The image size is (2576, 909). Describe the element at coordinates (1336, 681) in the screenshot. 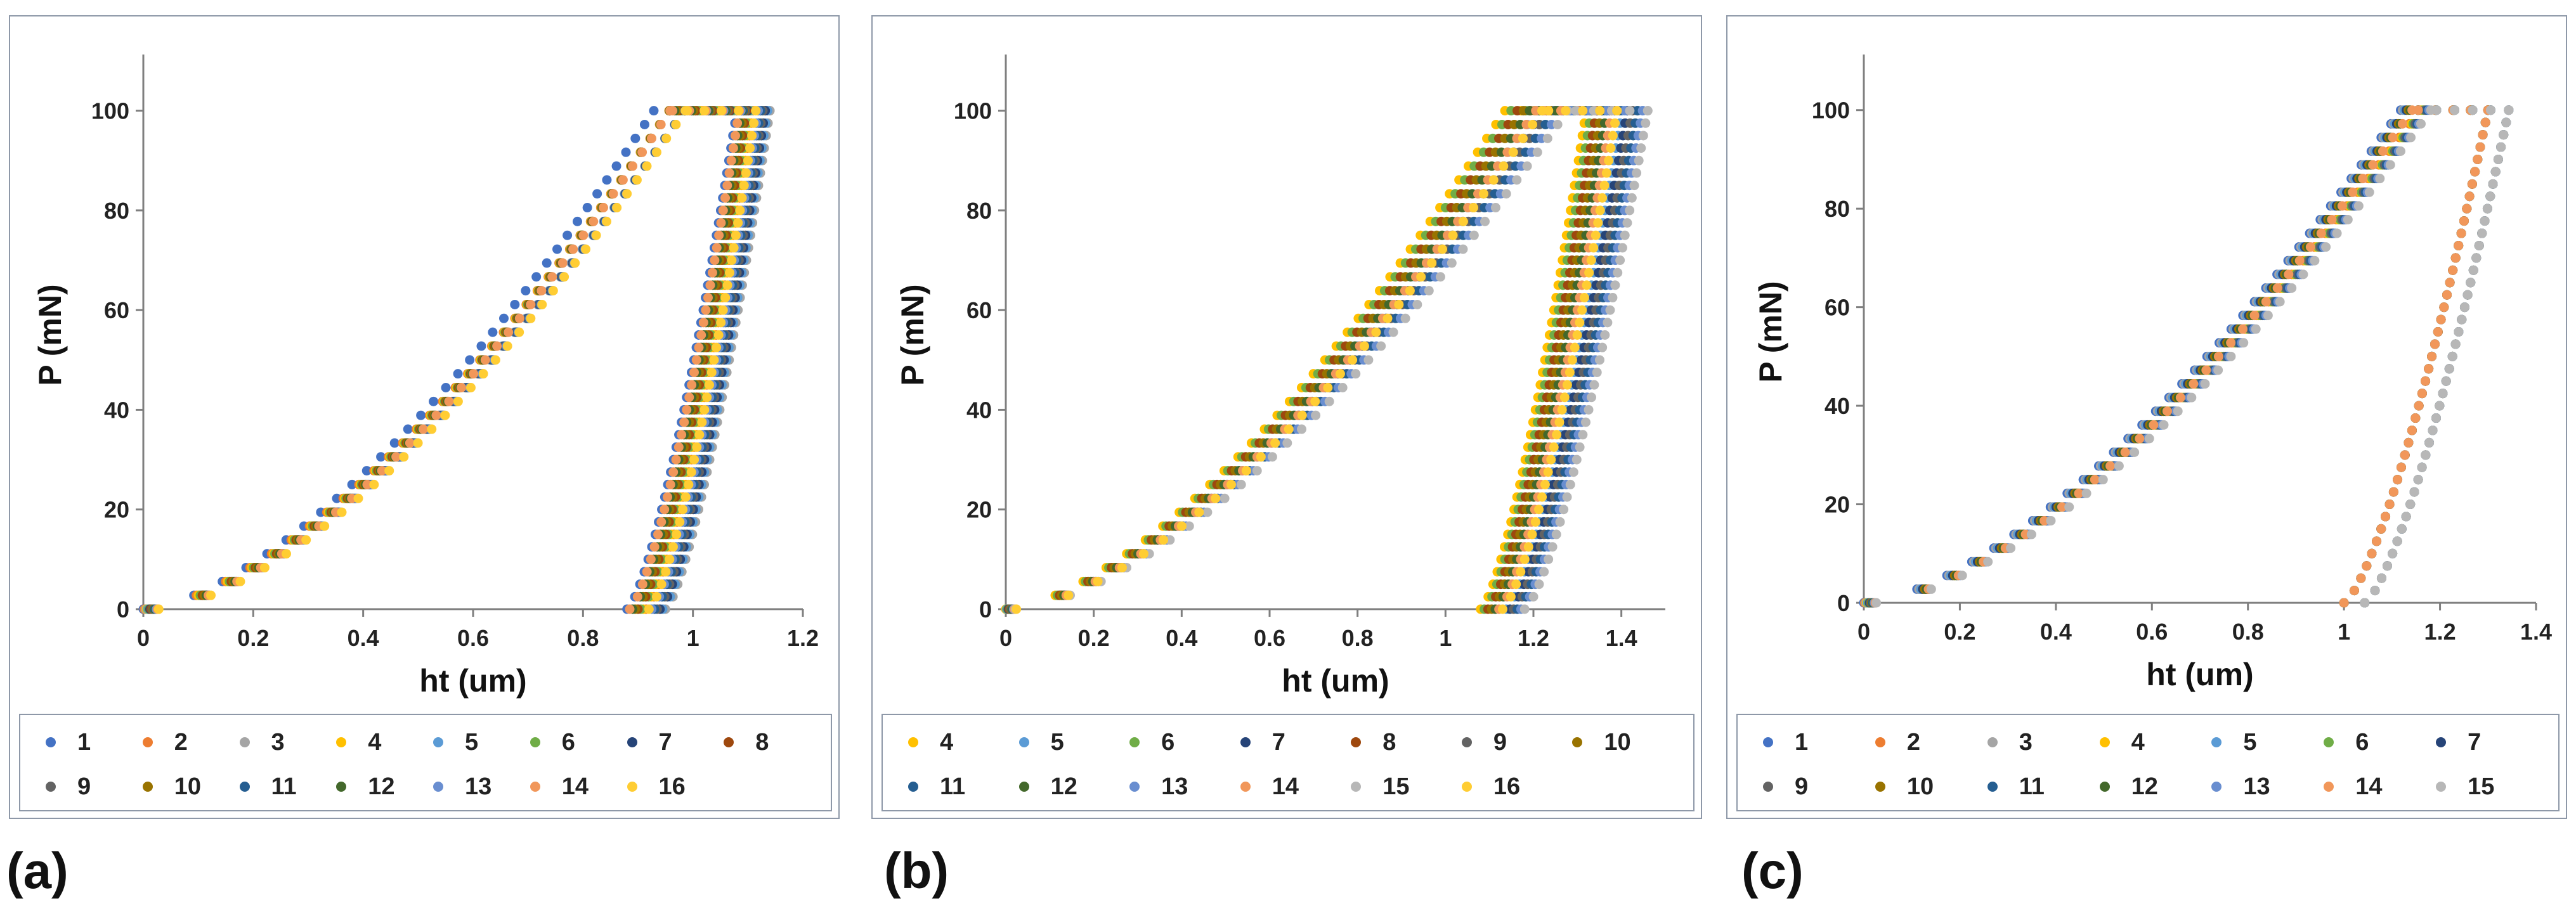

I see `x-axis-label: ht (um)` at that location.